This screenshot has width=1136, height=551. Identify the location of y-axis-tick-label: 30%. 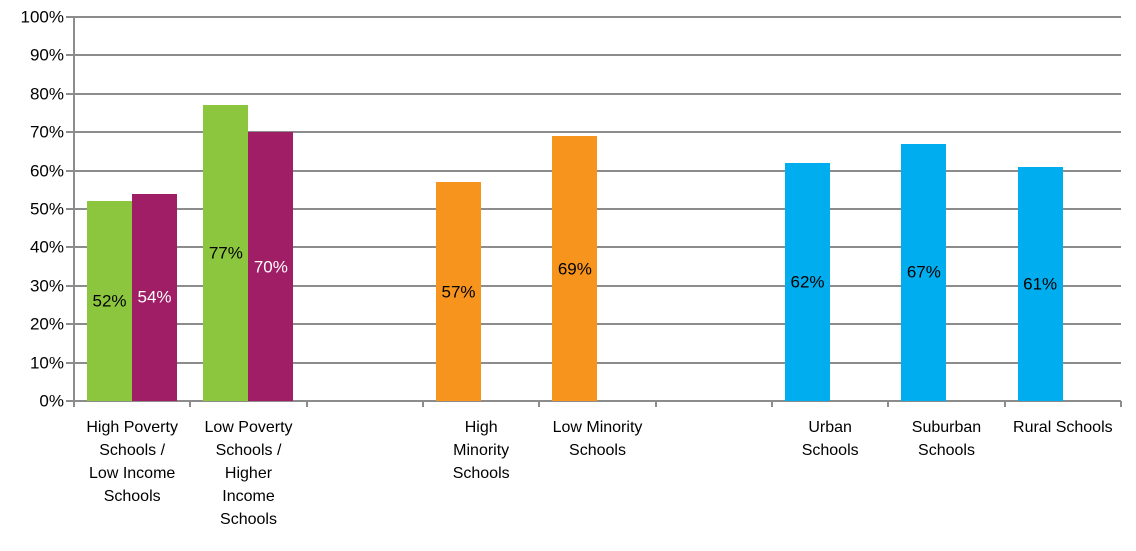
(46, 286).